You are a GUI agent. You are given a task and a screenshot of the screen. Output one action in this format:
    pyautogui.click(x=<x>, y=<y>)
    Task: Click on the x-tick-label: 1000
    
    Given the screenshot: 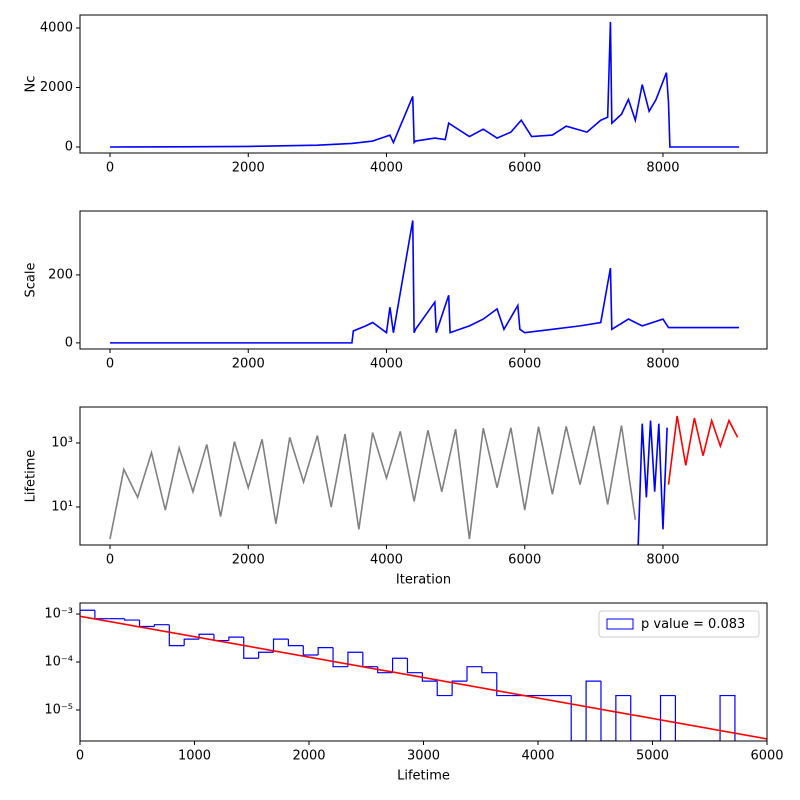 What is the action you would take?
    pyautogui.click(x=194, y=756)
    